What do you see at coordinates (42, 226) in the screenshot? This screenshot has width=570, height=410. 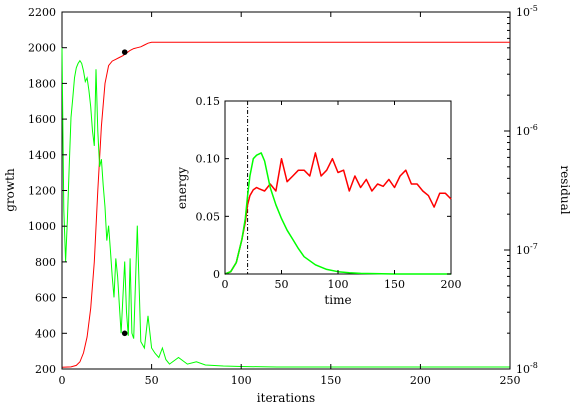 I see `y-tick-label: 1000` at bounding box center [42, 226].